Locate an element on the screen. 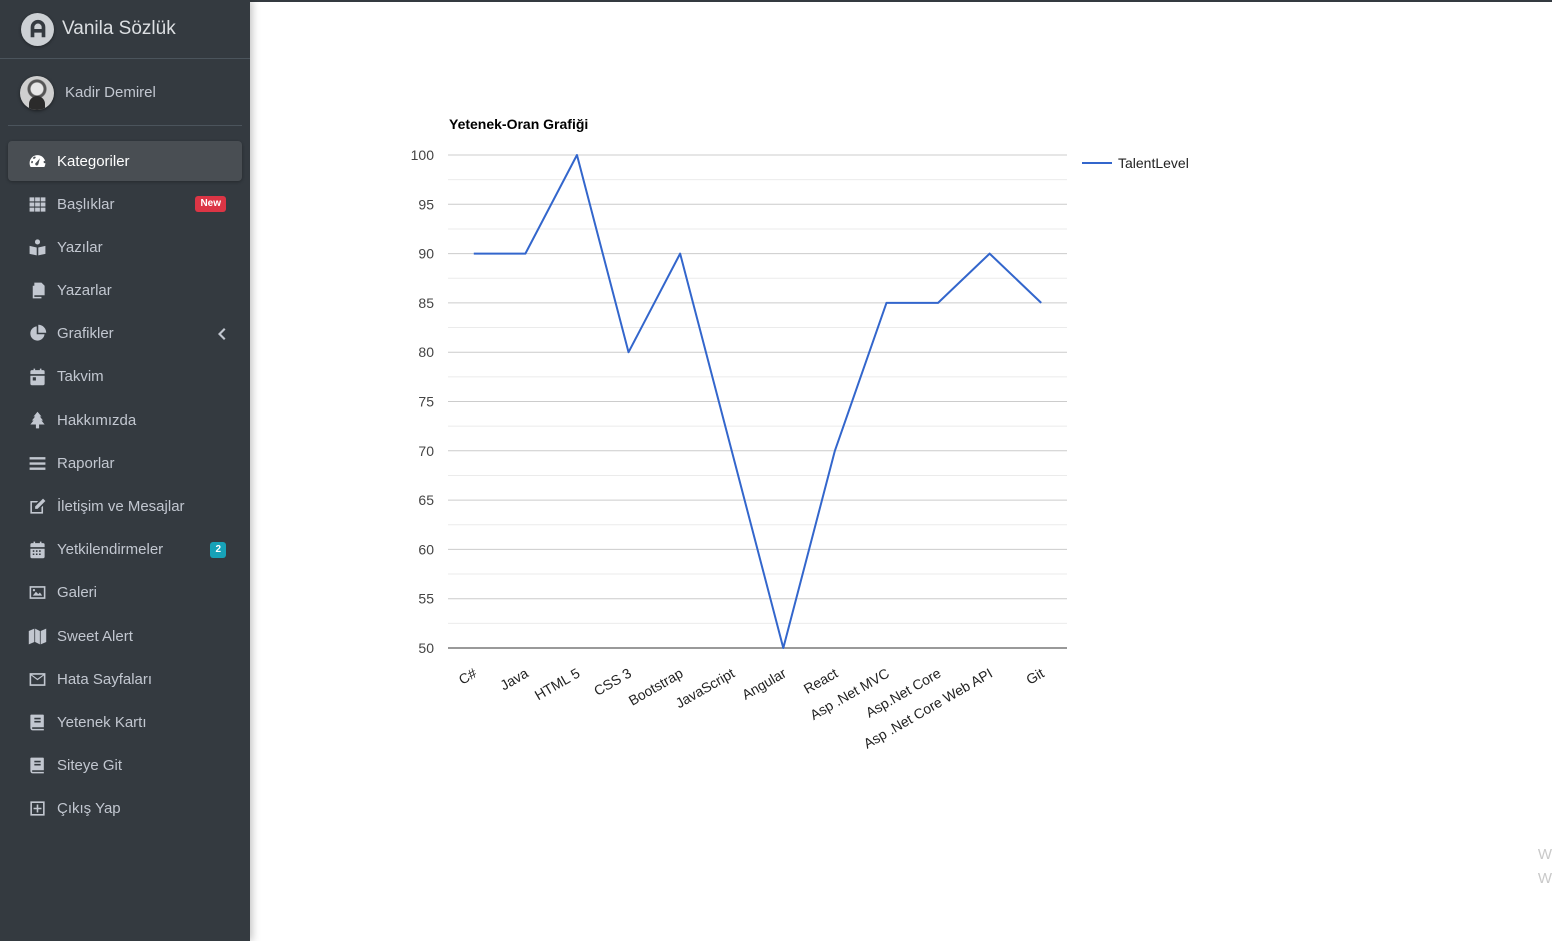  sidebar-item-label: Takvim is located at coordinates (80, 377).